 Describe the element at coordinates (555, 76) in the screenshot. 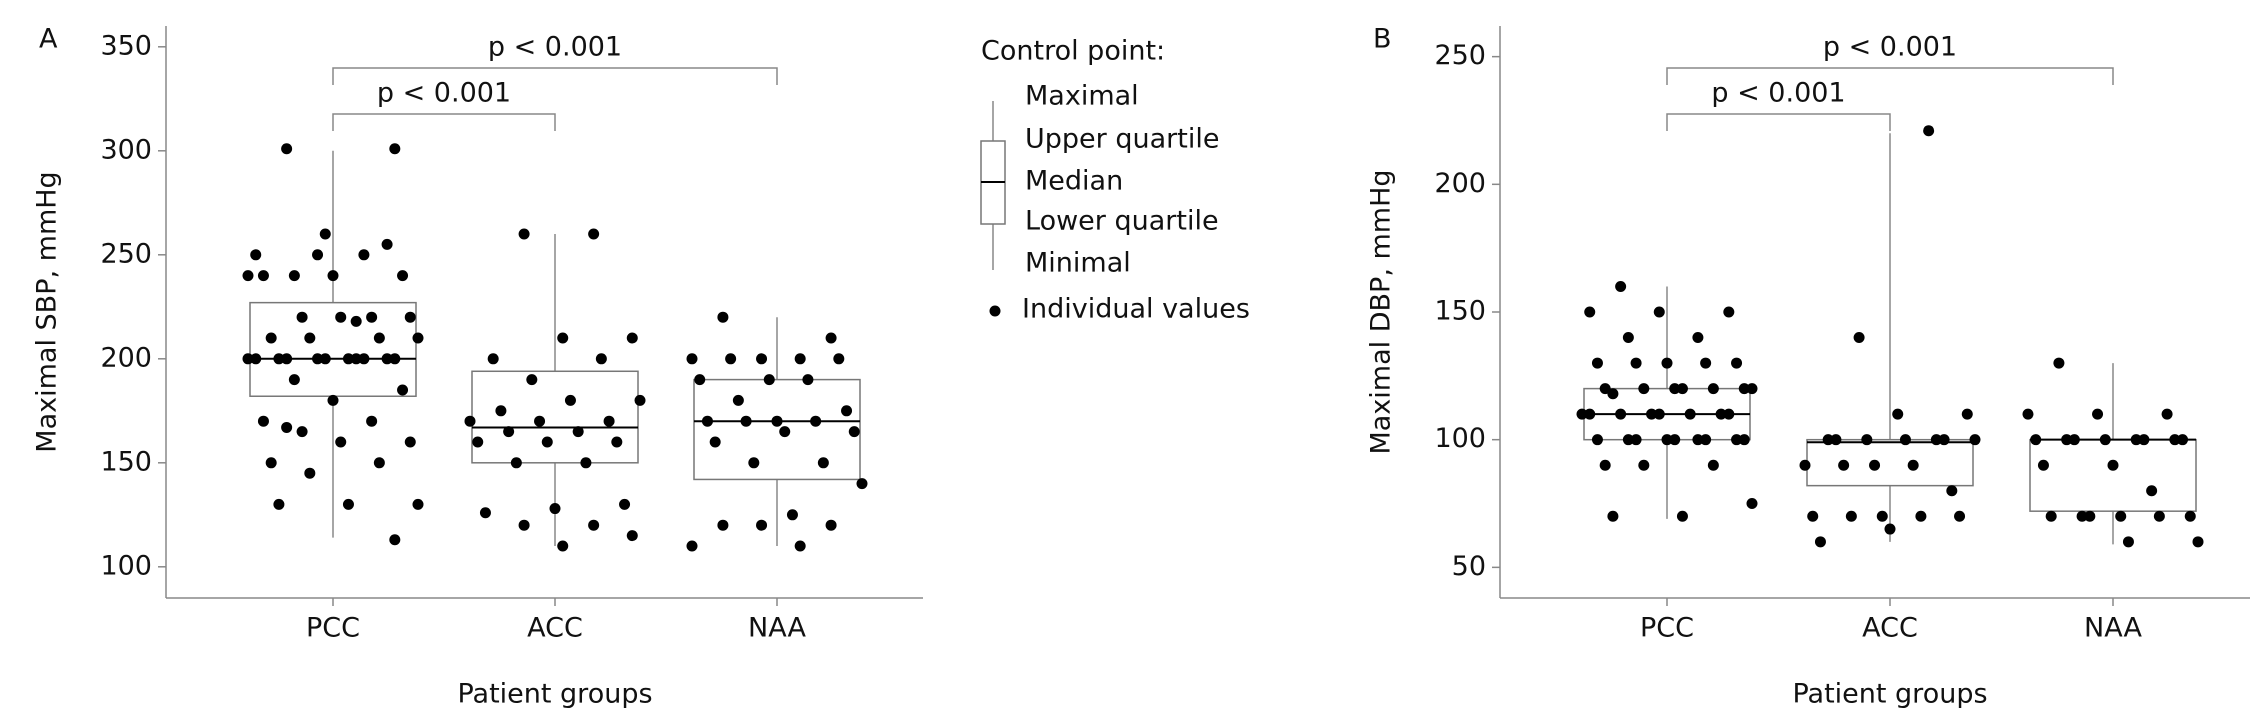

I see `bracket` at that location.